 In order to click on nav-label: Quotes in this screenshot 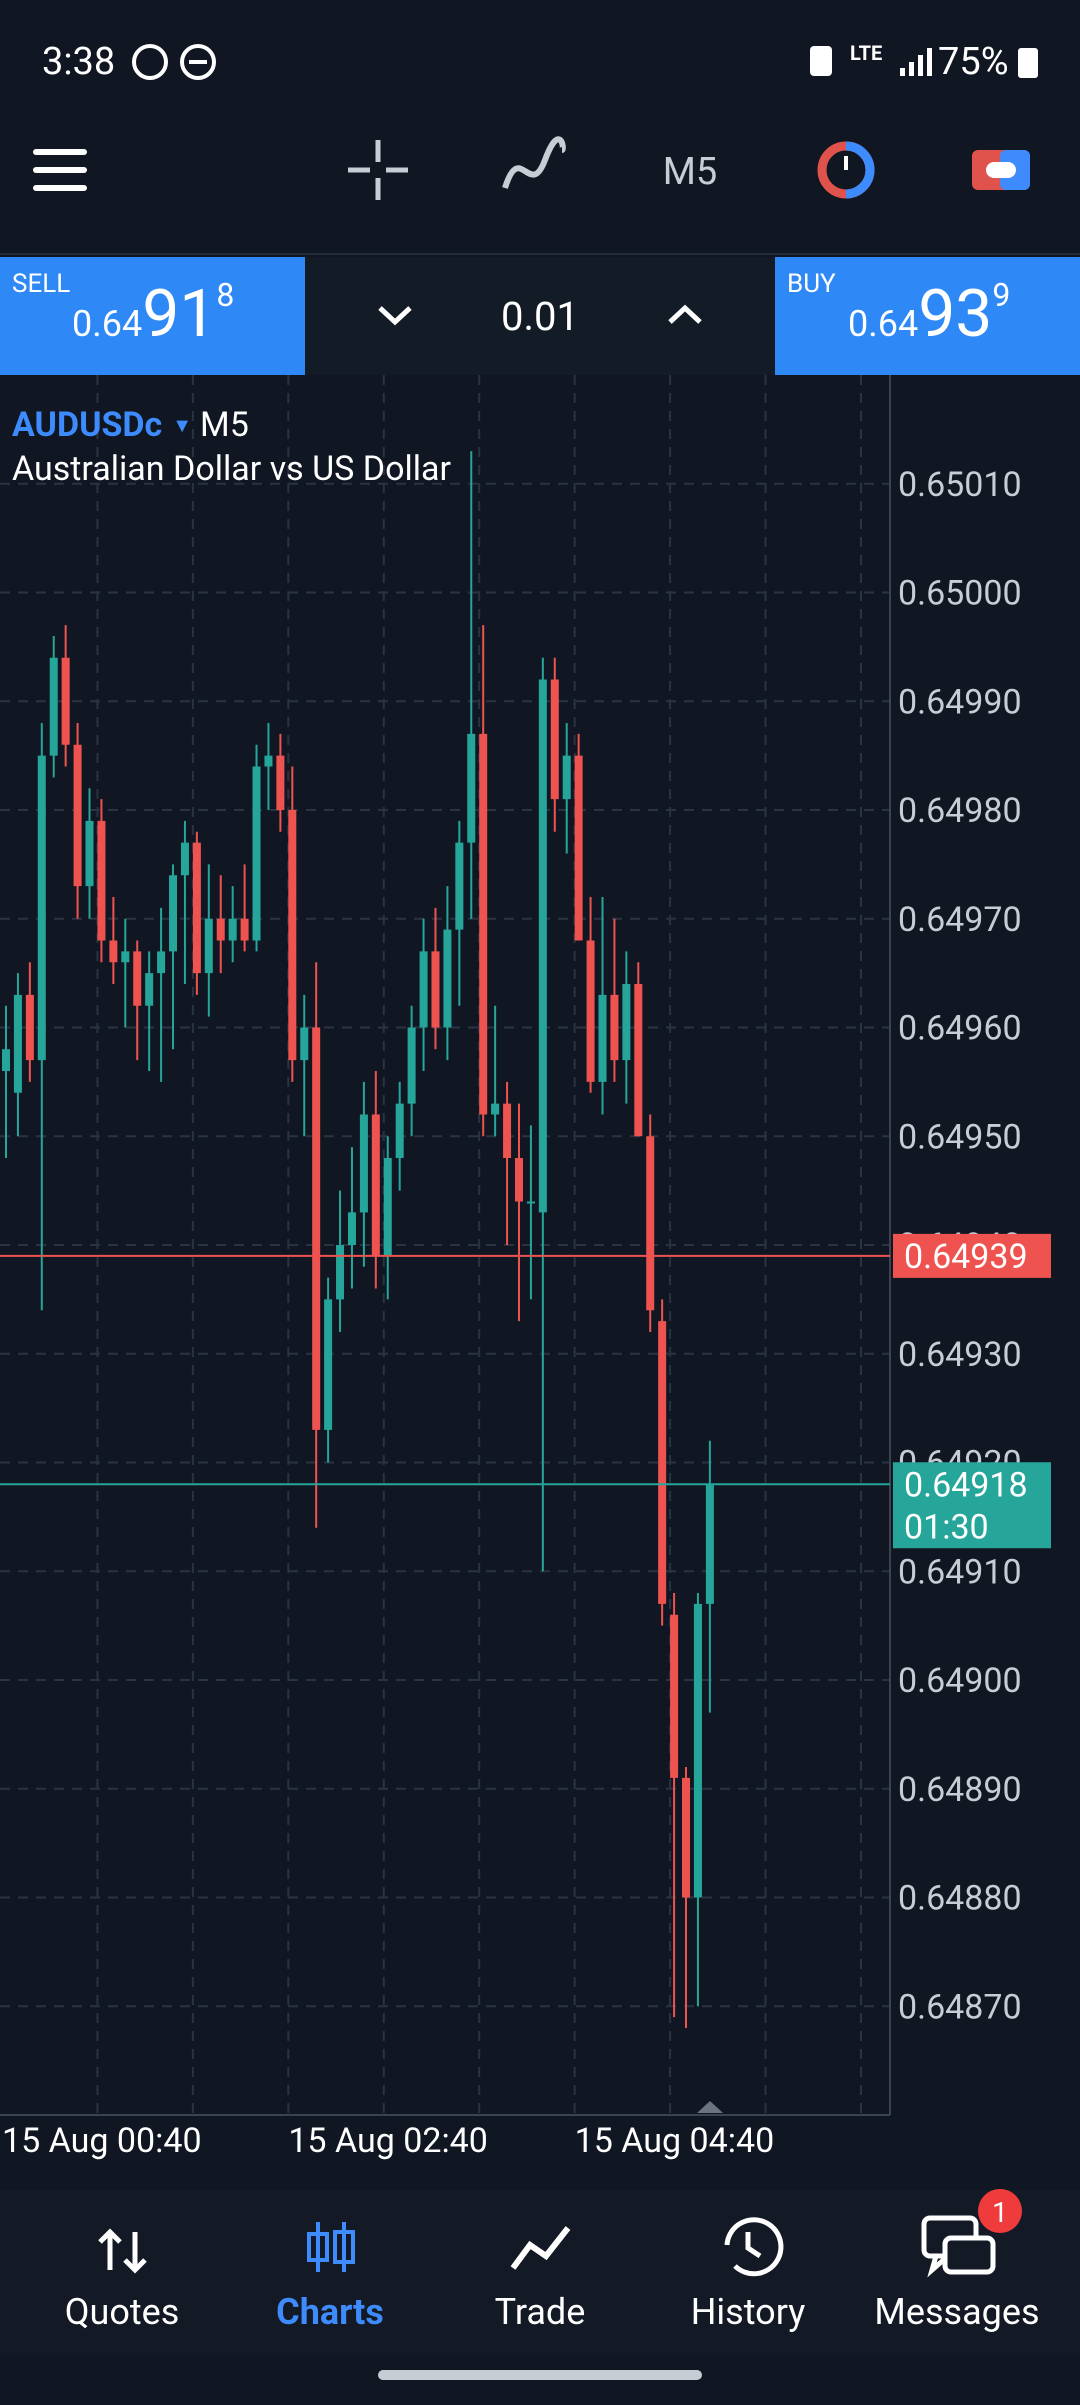, I will do `click(122, 2312)`.